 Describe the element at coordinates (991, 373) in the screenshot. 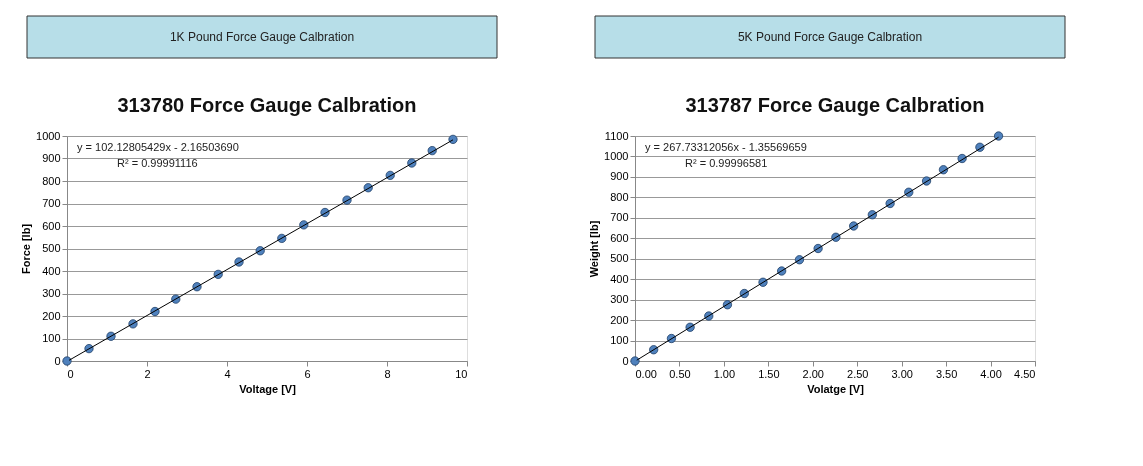

I see `x-tick-label: 4.00` at that location.